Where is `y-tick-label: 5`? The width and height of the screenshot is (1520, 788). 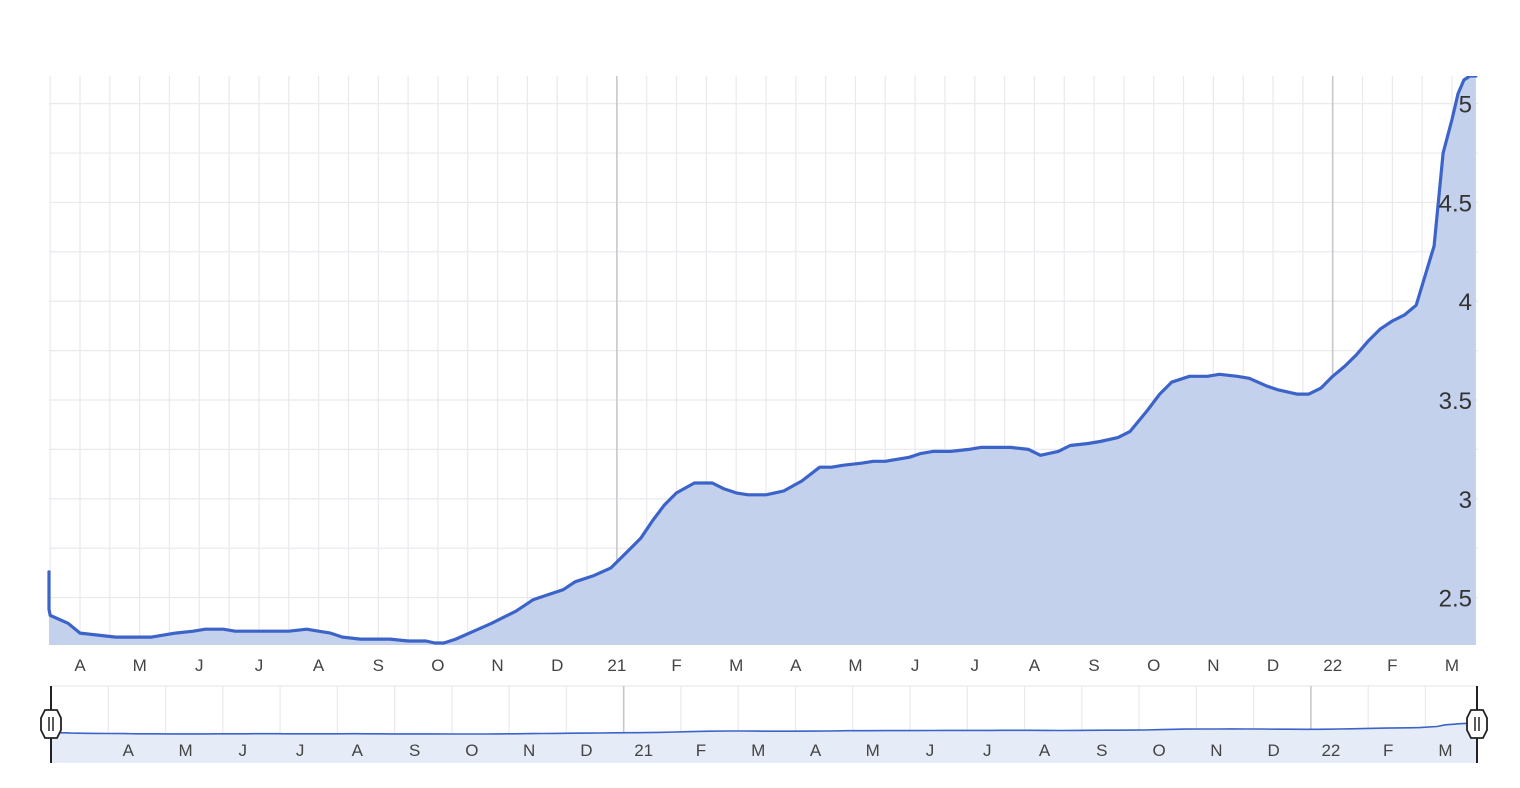
y-tick-label: 5 is located at coordinates (1465, 105).